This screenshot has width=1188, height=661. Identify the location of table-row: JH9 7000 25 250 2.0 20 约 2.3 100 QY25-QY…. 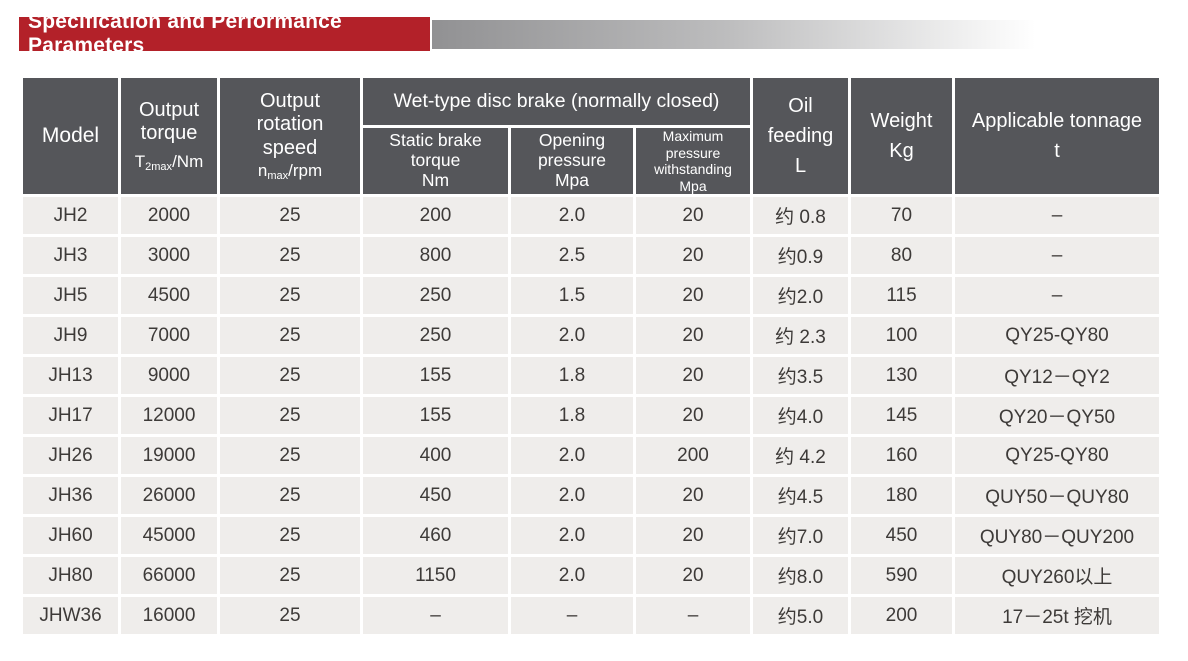
(591, 336).